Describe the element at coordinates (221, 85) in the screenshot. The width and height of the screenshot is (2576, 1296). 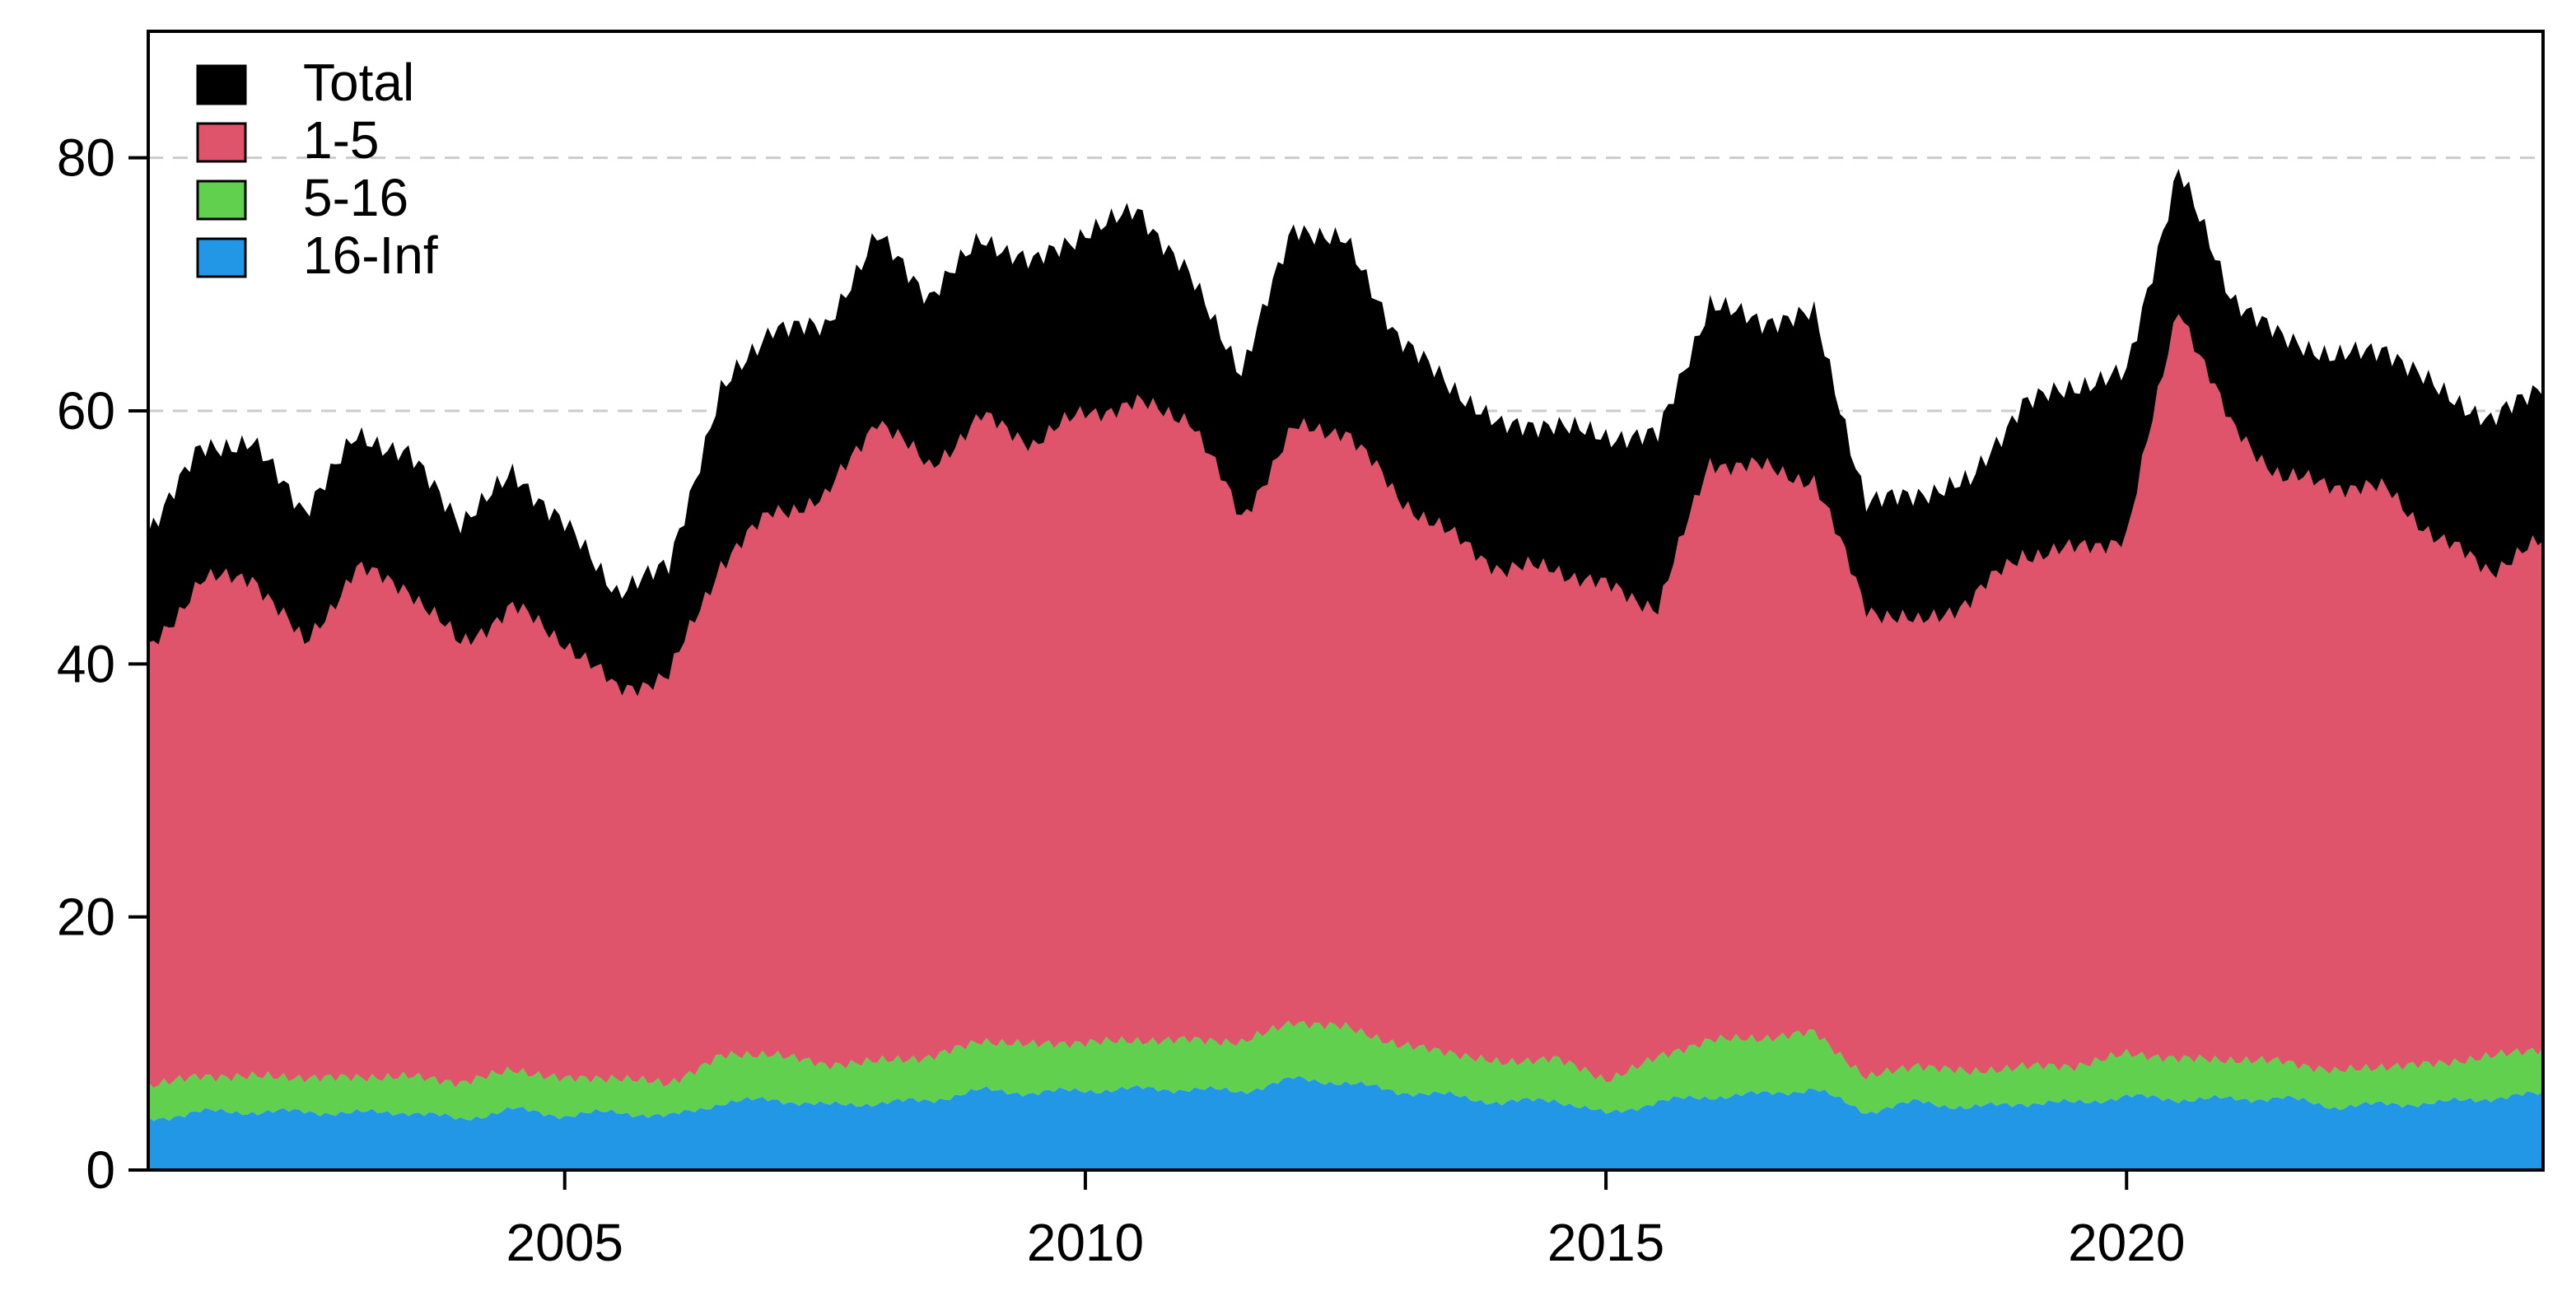
I see `legend-swatch-total` at that location.